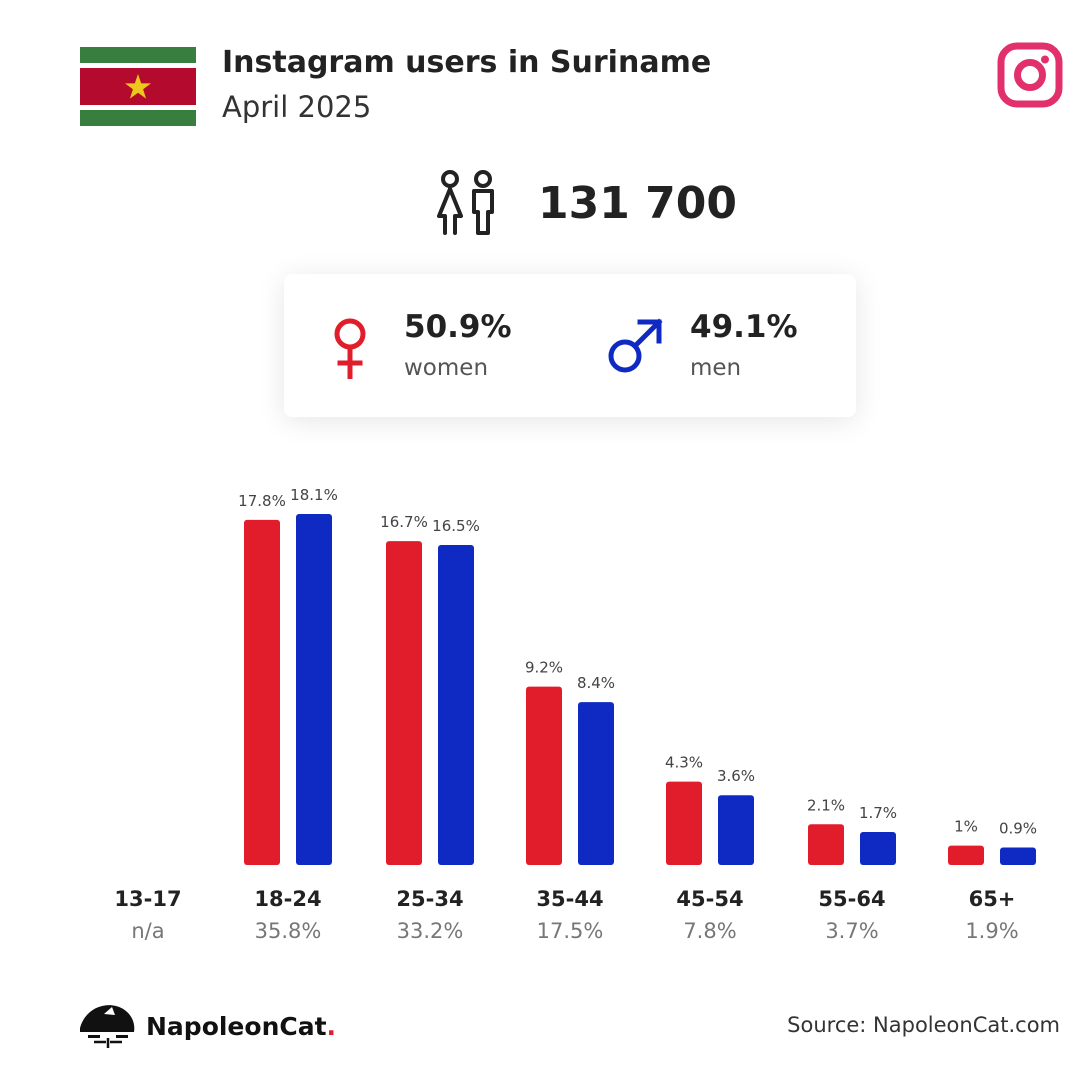 The height and width of the screenshot is (1080, 1080). I want to click on bar-label-men-25-34: 16.5%, so click(456, 526).